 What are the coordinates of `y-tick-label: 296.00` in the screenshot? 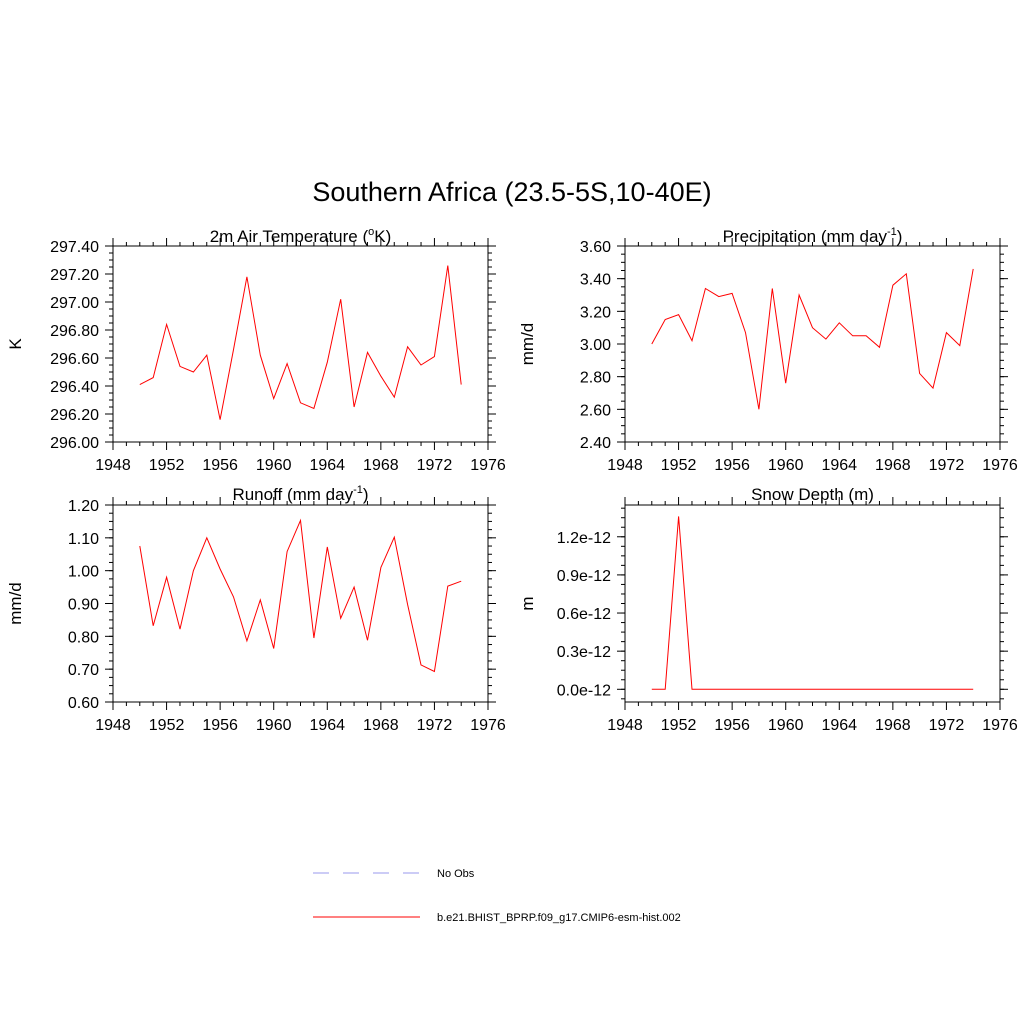 It's located at (74, 443).